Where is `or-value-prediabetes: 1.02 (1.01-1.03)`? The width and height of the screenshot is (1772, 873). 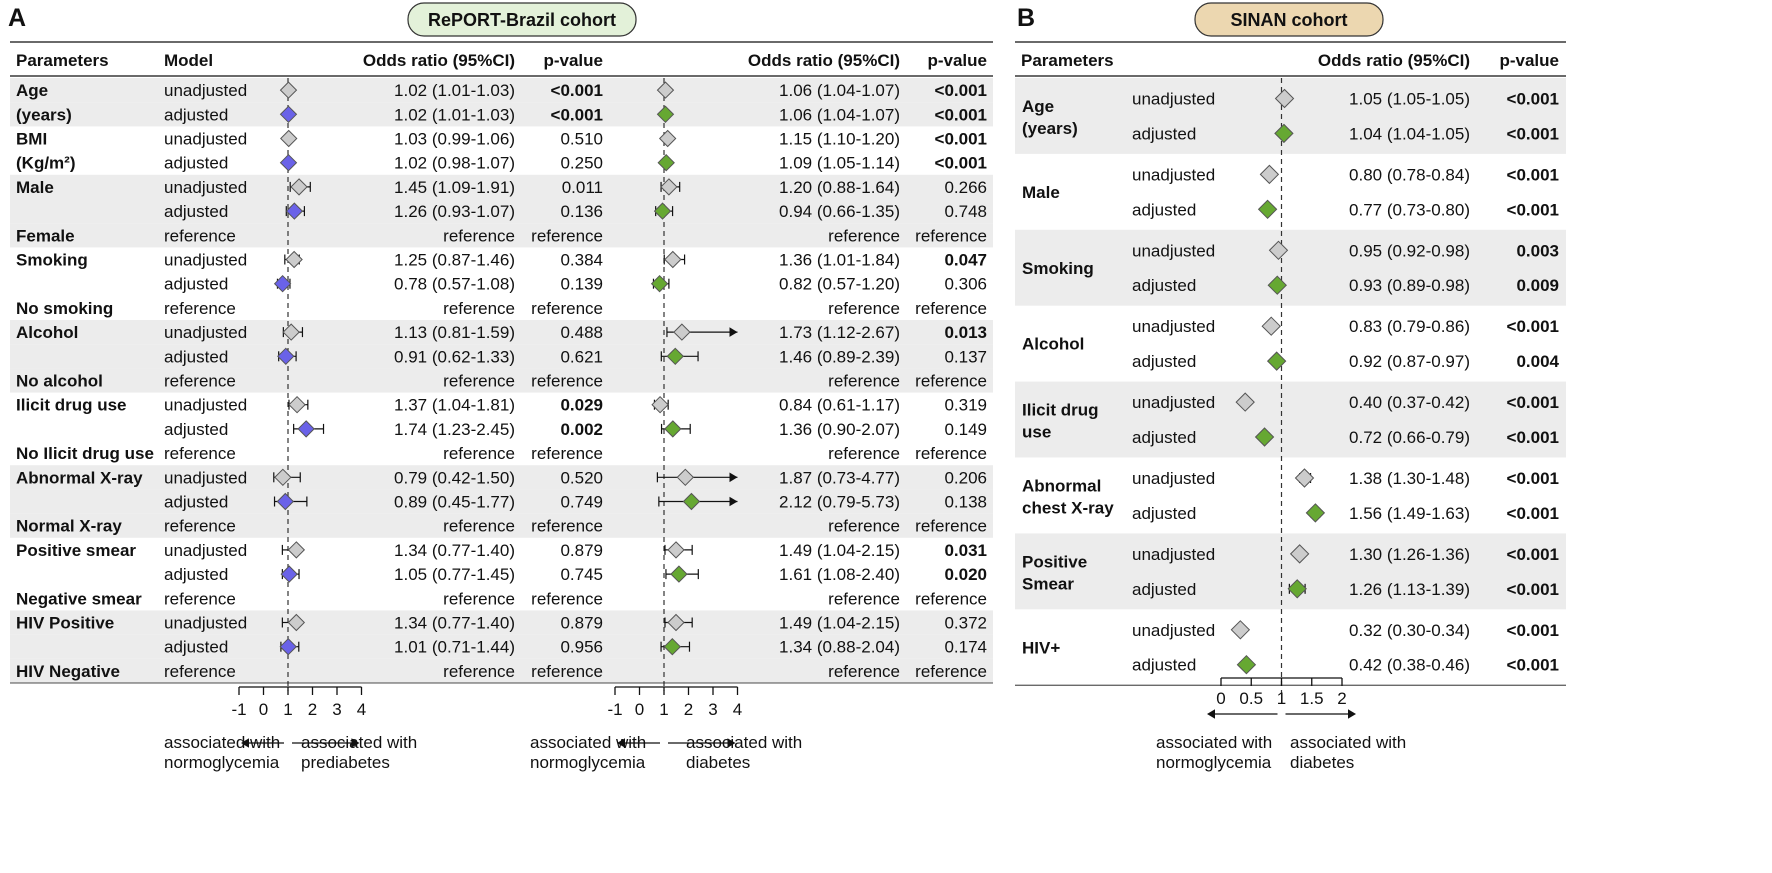
or-value-prediabetes: 1.02 (1.01-1.03) is located at coordinates (454, 114).